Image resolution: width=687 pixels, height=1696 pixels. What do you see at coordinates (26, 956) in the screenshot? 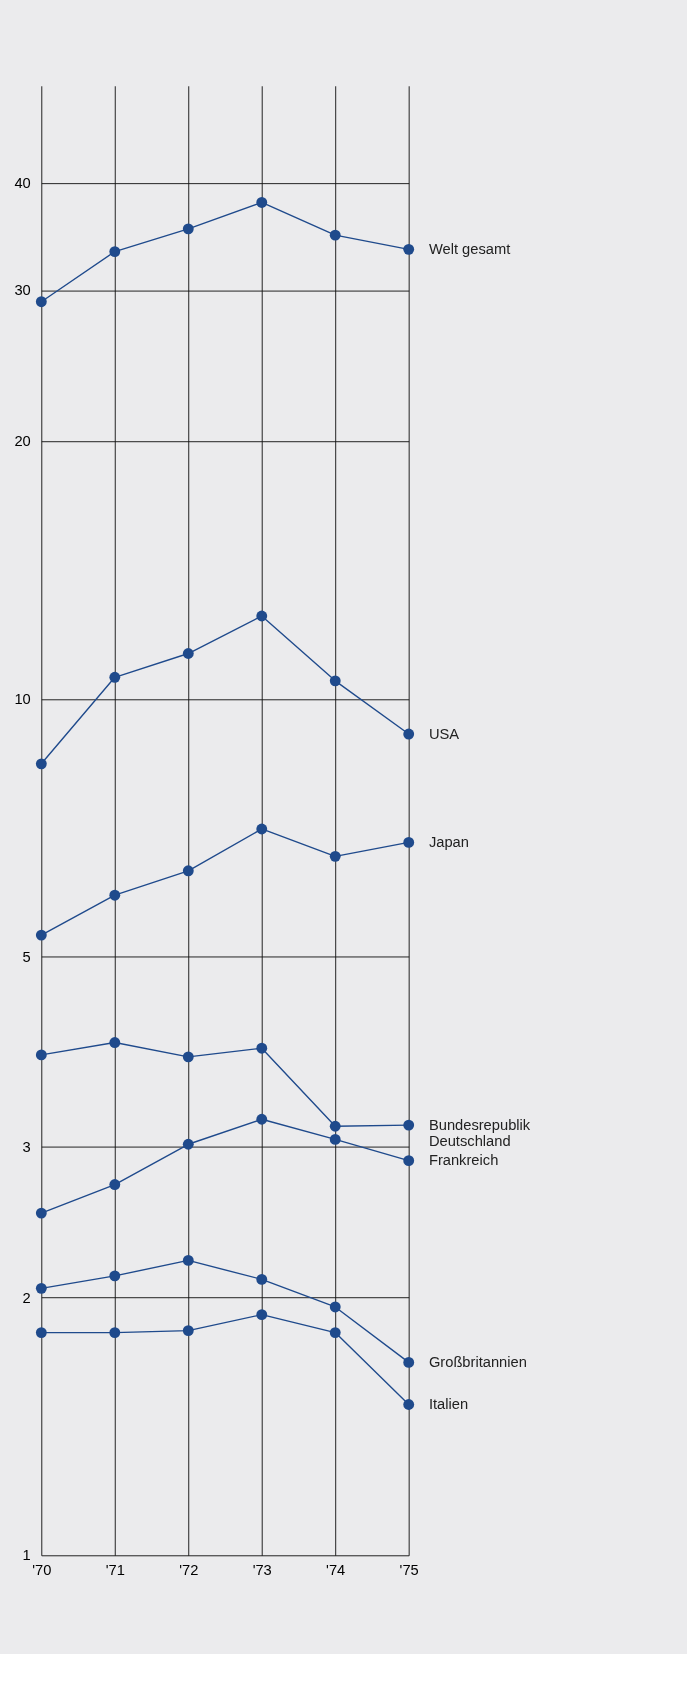
I see `y-tick-label: 5` at bounding box center [26, 956].